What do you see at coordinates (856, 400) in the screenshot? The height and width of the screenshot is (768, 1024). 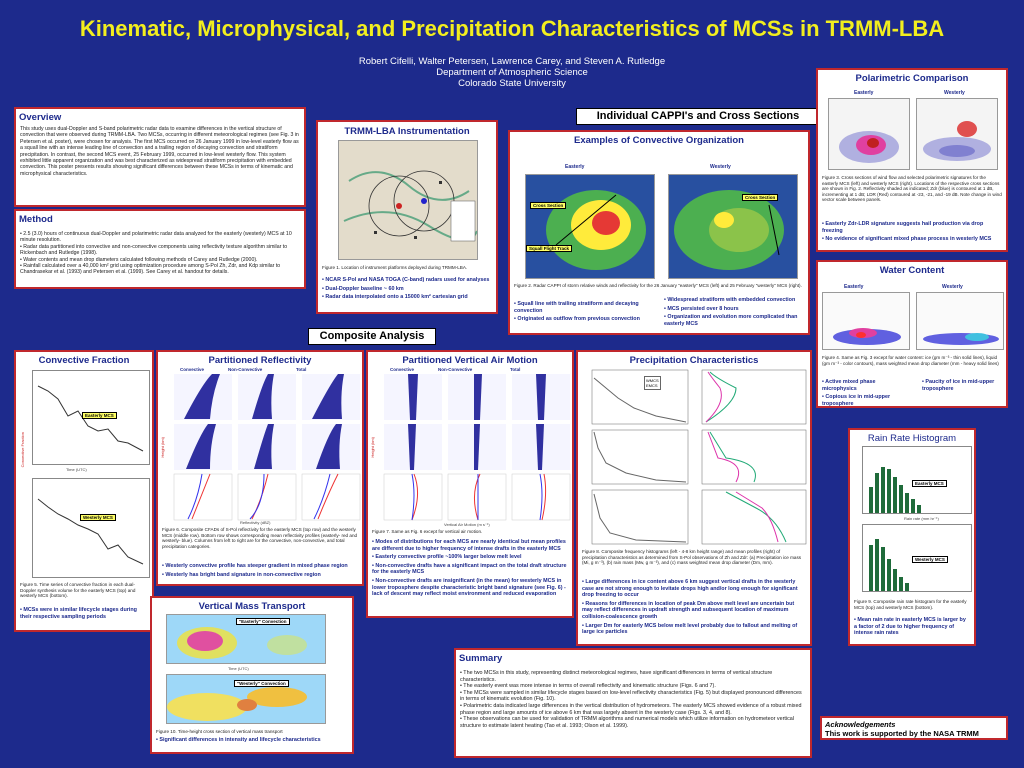 I see `water-bullet: • Copious ice in mid-upper troposphere` at bounding box center [856, 400].